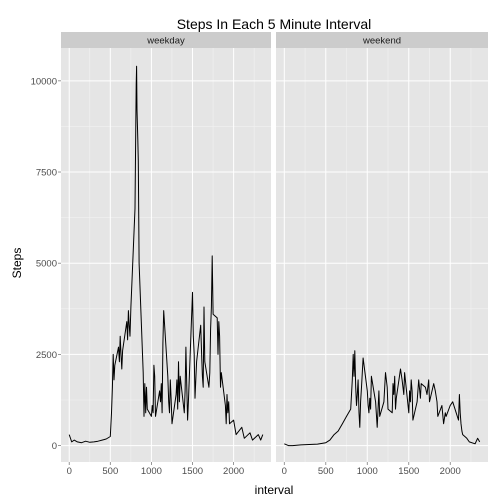 This screenshot has width=504, height=504. What do you see at coordinates (17, 263) in the screenshot?
I see `y-axis-title: Steps` at bounding box center [17, 263].